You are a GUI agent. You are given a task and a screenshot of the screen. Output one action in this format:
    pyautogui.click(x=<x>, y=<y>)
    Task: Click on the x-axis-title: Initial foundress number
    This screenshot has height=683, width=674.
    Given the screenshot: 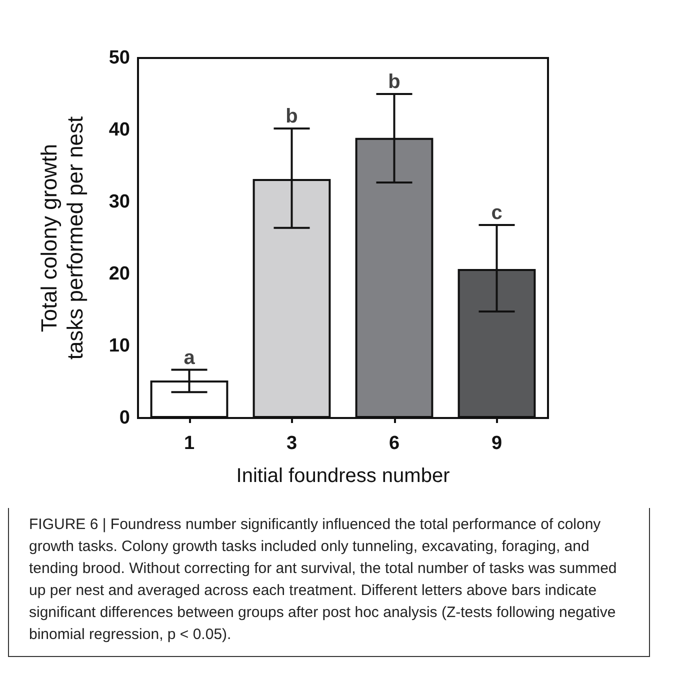 What is the action you would take?
    pyautogui.click(x=343, y=476)
    